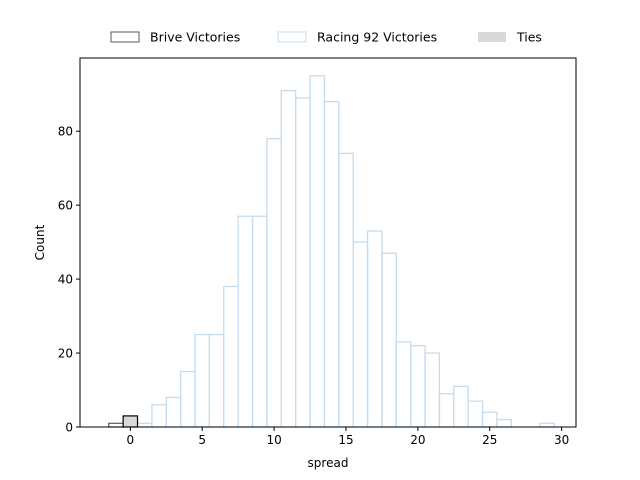 Image resolution: width=640 pixels, height=480 pixels. I want to click on y-tick-label: 40, so click(65, 280).